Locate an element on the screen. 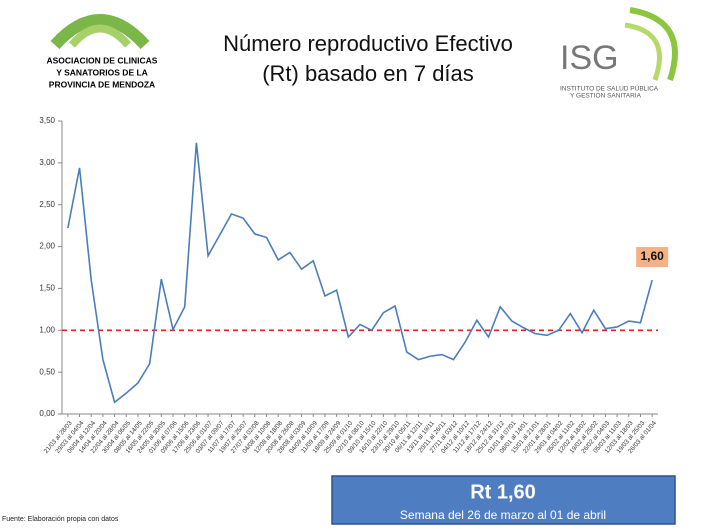 The image size is (709, 529). y-tick-label: 1,50 is located at coordinates (47, 288).